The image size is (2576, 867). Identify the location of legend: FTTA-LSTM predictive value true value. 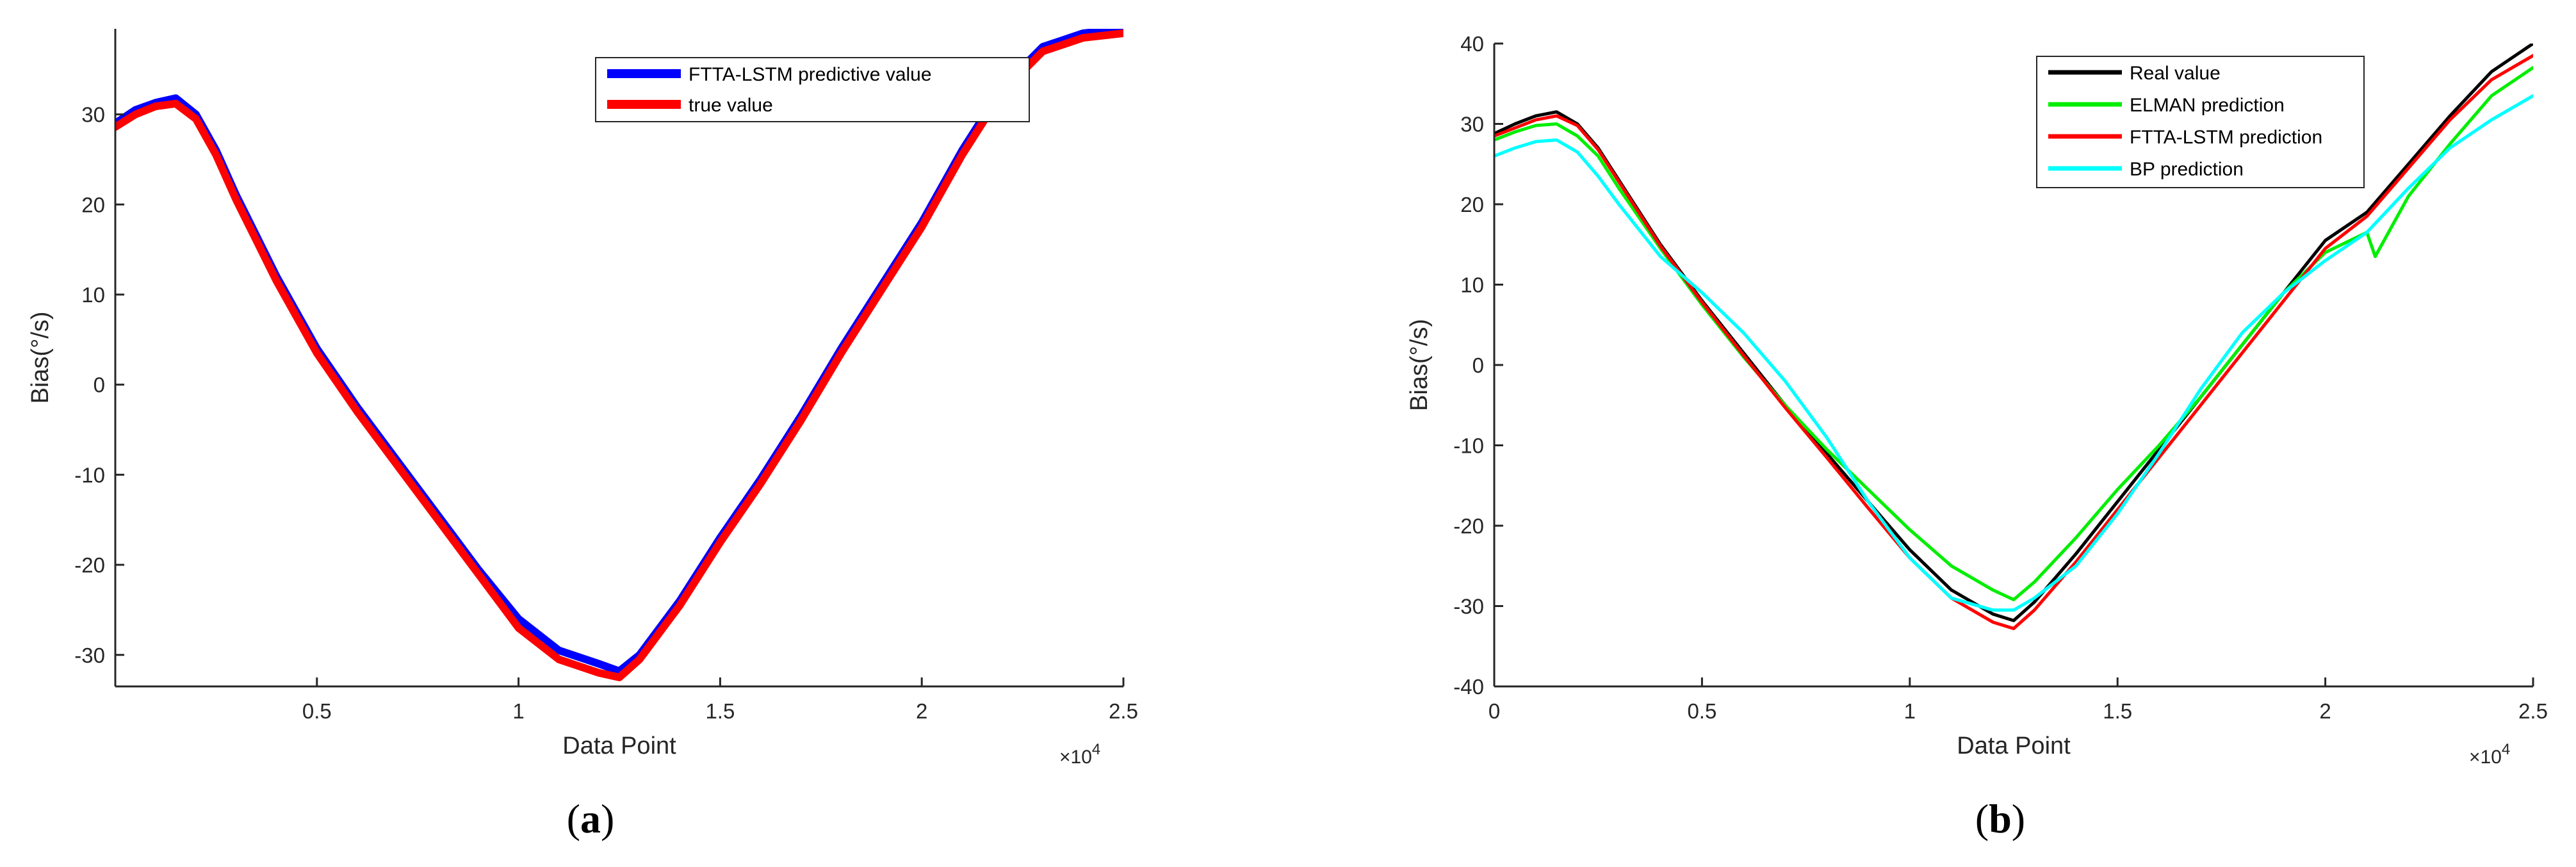
(812, 89).